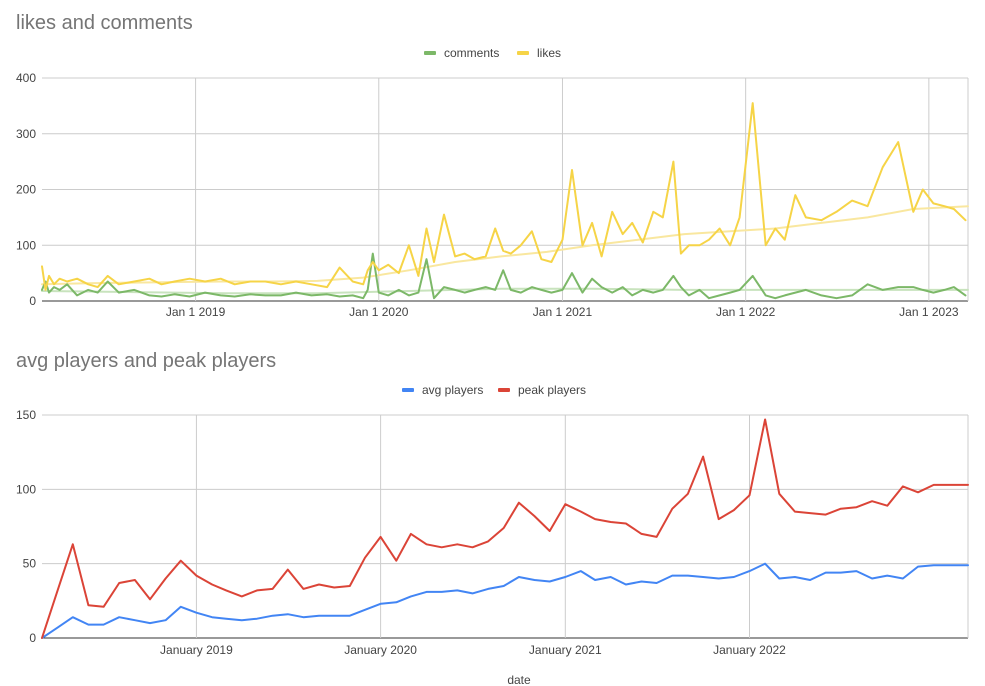 This screenshot has width=985, height=686. Describe the element at coordinates (26, 78) in the screenshot. I see `y-tick-label: 400` at that location.